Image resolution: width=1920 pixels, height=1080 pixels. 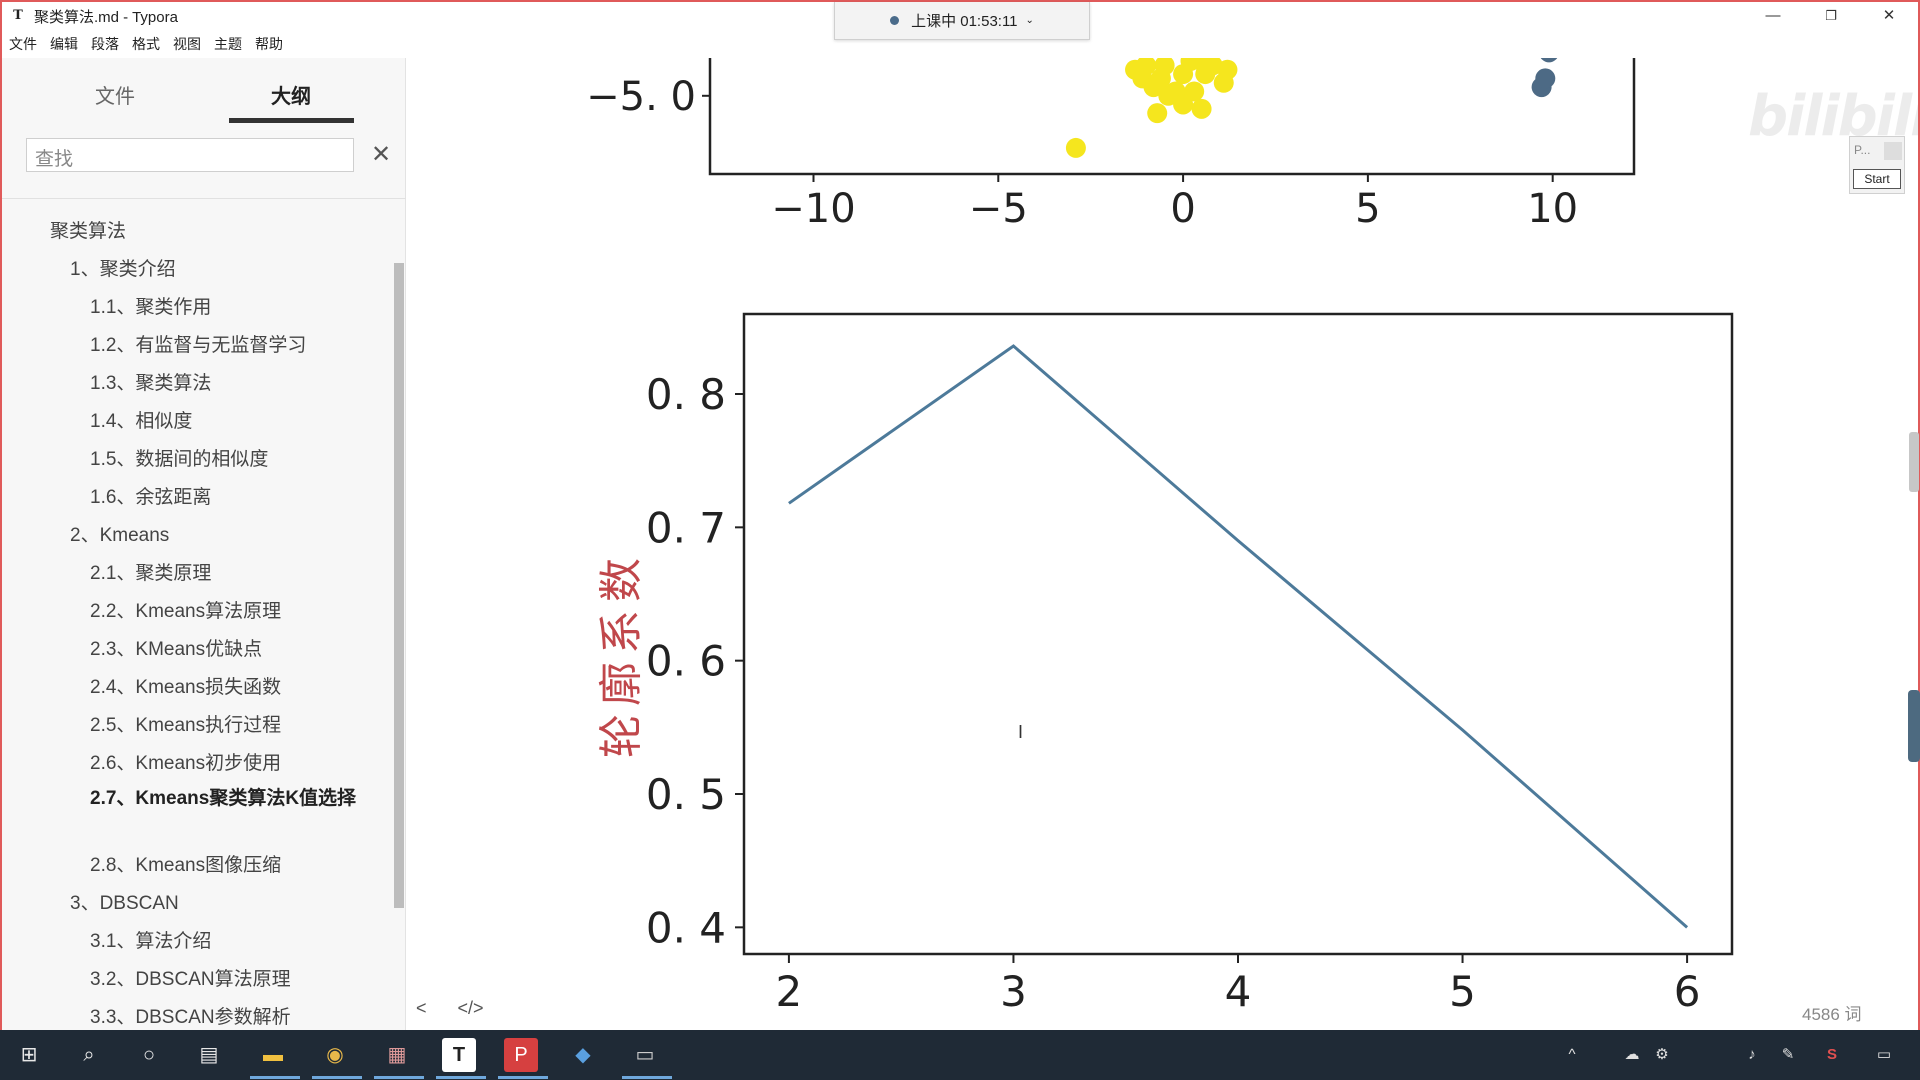 I want to click on scatter-frame, so click(x=1172, y=117).